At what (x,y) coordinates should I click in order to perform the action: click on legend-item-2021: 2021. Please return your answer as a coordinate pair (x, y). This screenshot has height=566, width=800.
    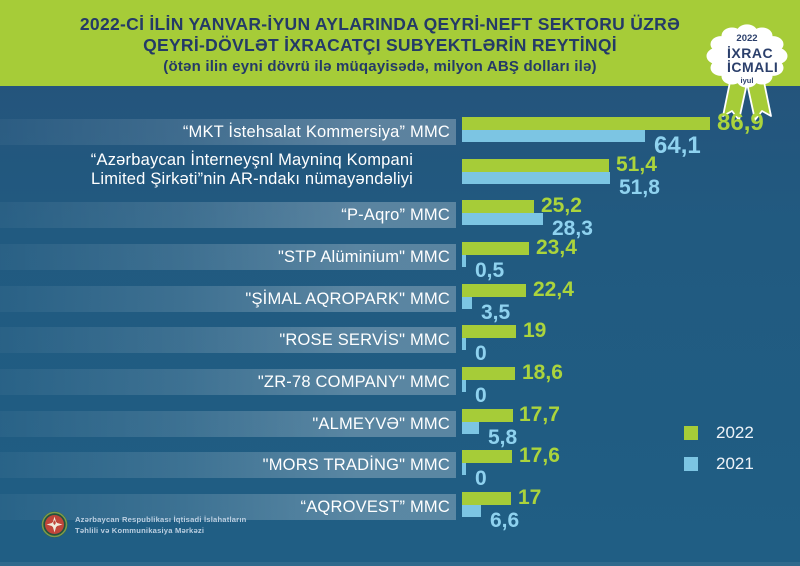
    Looking at the image, I should click on (719, 463).